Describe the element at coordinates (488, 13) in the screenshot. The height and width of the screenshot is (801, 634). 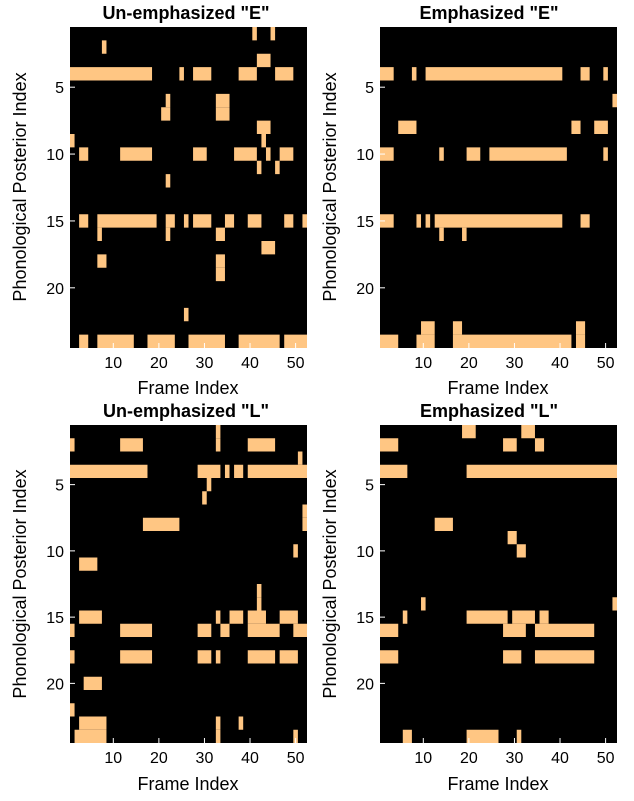
I see `panel-title: Emphasized "E"` at that location.